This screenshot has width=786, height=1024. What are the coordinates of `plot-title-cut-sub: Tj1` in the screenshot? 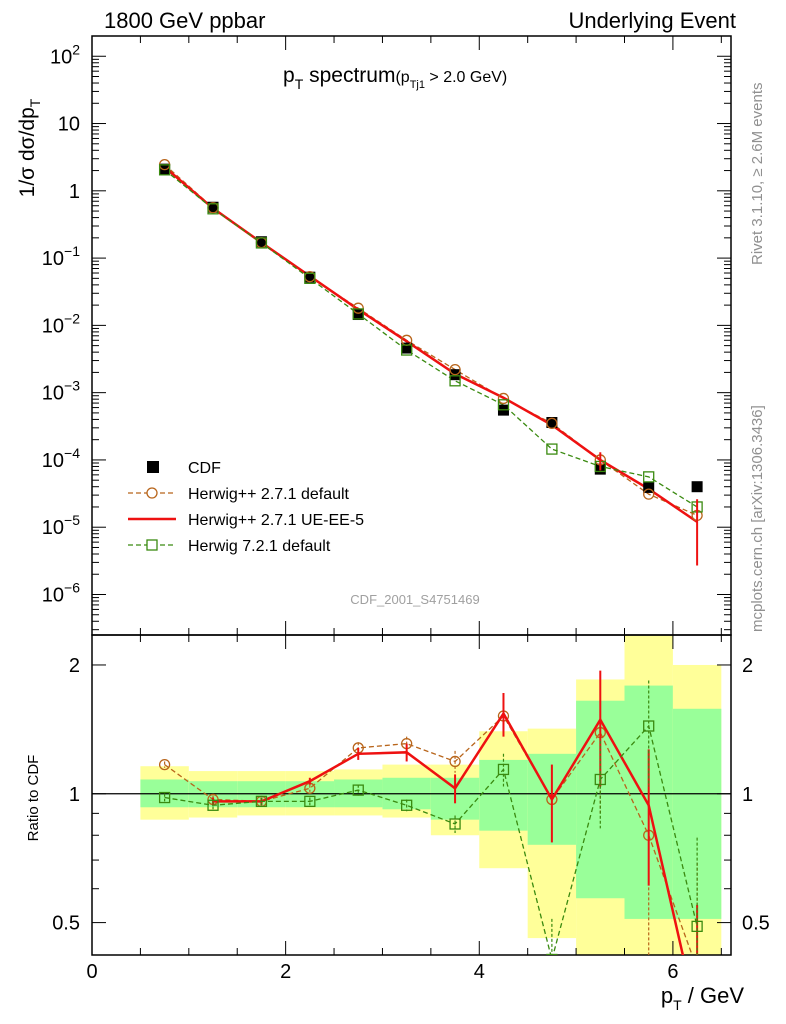 It's located at (417, 85).